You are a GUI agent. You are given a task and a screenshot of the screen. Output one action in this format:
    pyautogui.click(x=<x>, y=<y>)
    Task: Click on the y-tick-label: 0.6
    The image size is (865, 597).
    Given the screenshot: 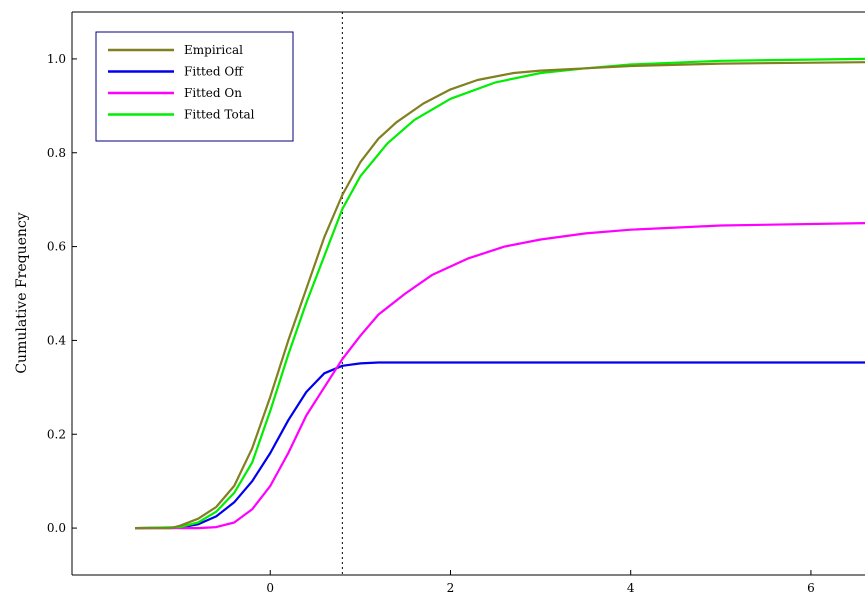 What is the action you would take?
    pyautogui.click(x=56, y=247)
    